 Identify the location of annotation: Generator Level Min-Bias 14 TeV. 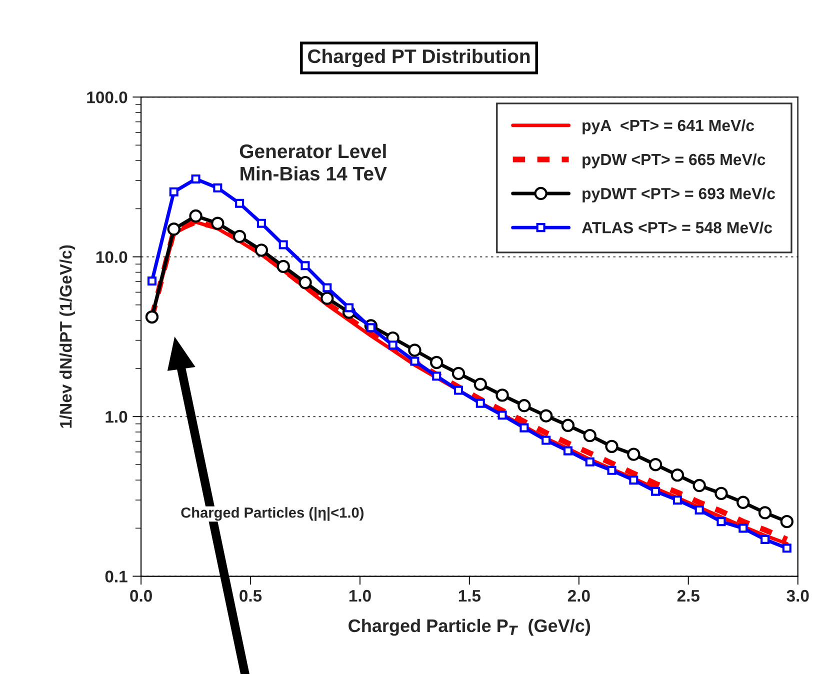
(313, 162).